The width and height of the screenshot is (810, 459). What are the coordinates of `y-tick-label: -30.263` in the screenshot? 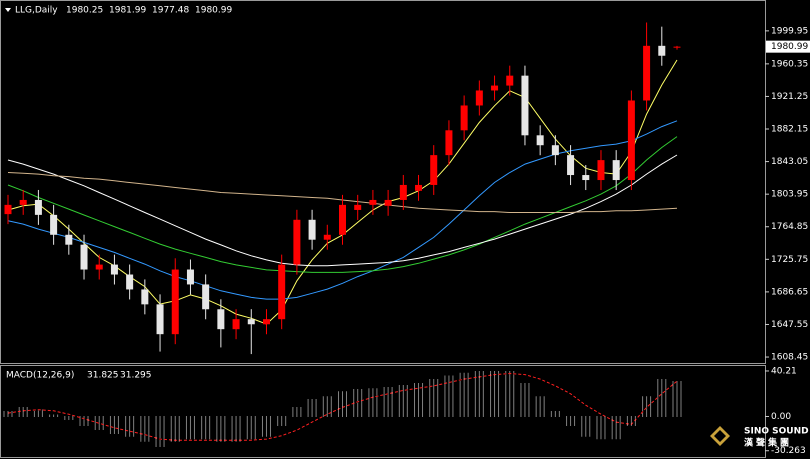 It's located at (788, 451).